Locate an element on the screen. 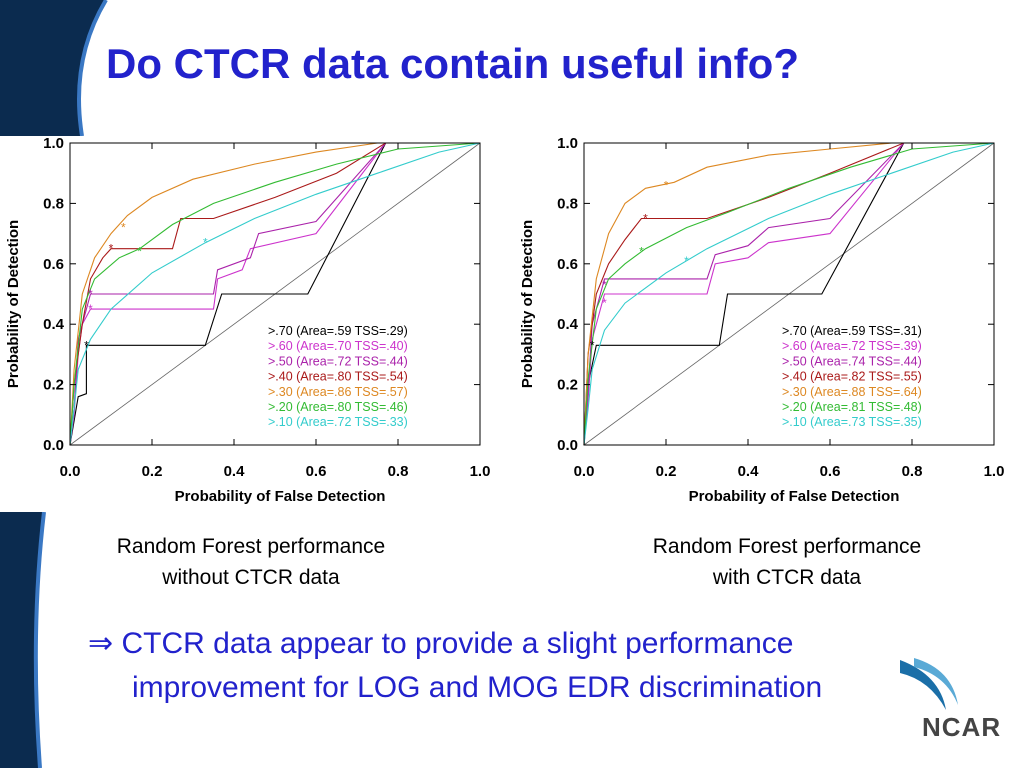 This screenshot has height=768, width=1024. chart0-marker-1: * is located at coordinates (90, 309).